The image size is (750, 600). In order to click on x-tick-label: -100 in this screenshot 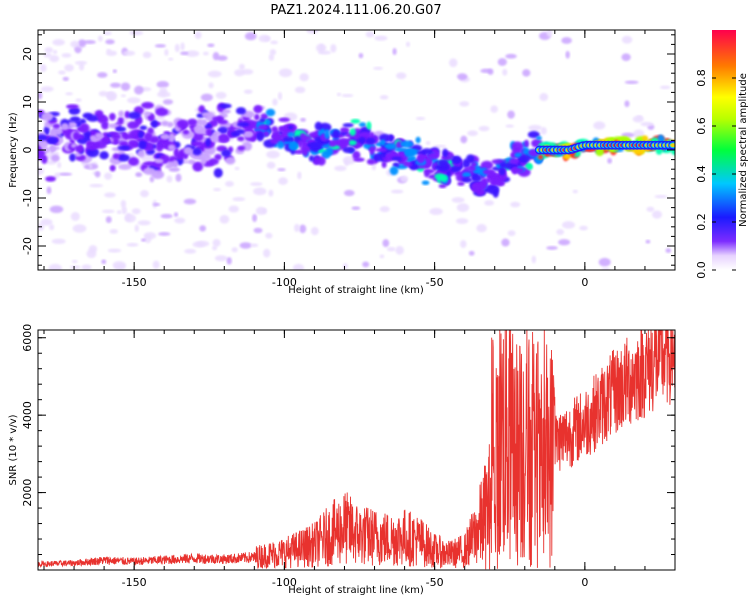, I will do `click(284, 282)`.